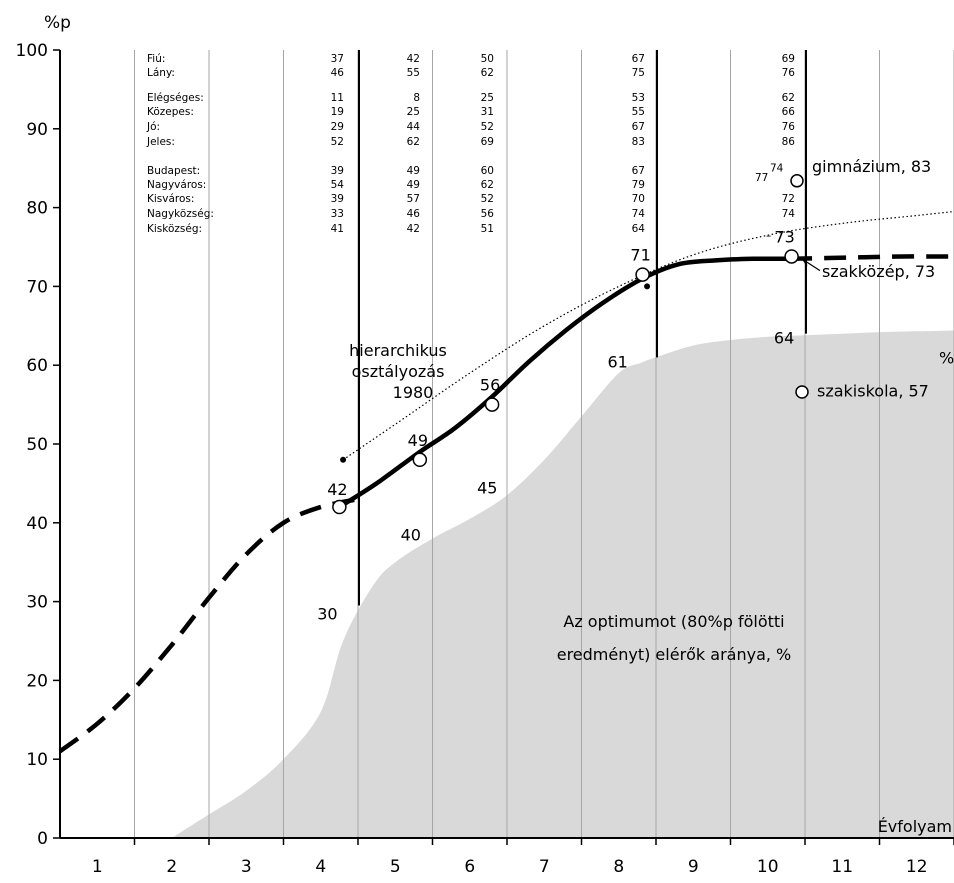 The height and width of the screenshot is (883, 954). What do you see at coordinates (674, 654) in the screenshot?
I see `area-title-line2: eredményt) elérők aránya, %` at bounding box center [674, 654].